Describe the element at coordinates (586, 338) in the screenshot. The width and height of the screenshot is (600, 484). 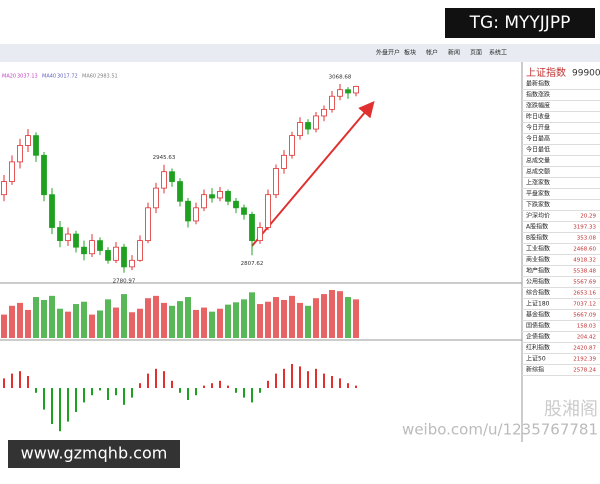
I see `quote-value: 204.42` at that location.